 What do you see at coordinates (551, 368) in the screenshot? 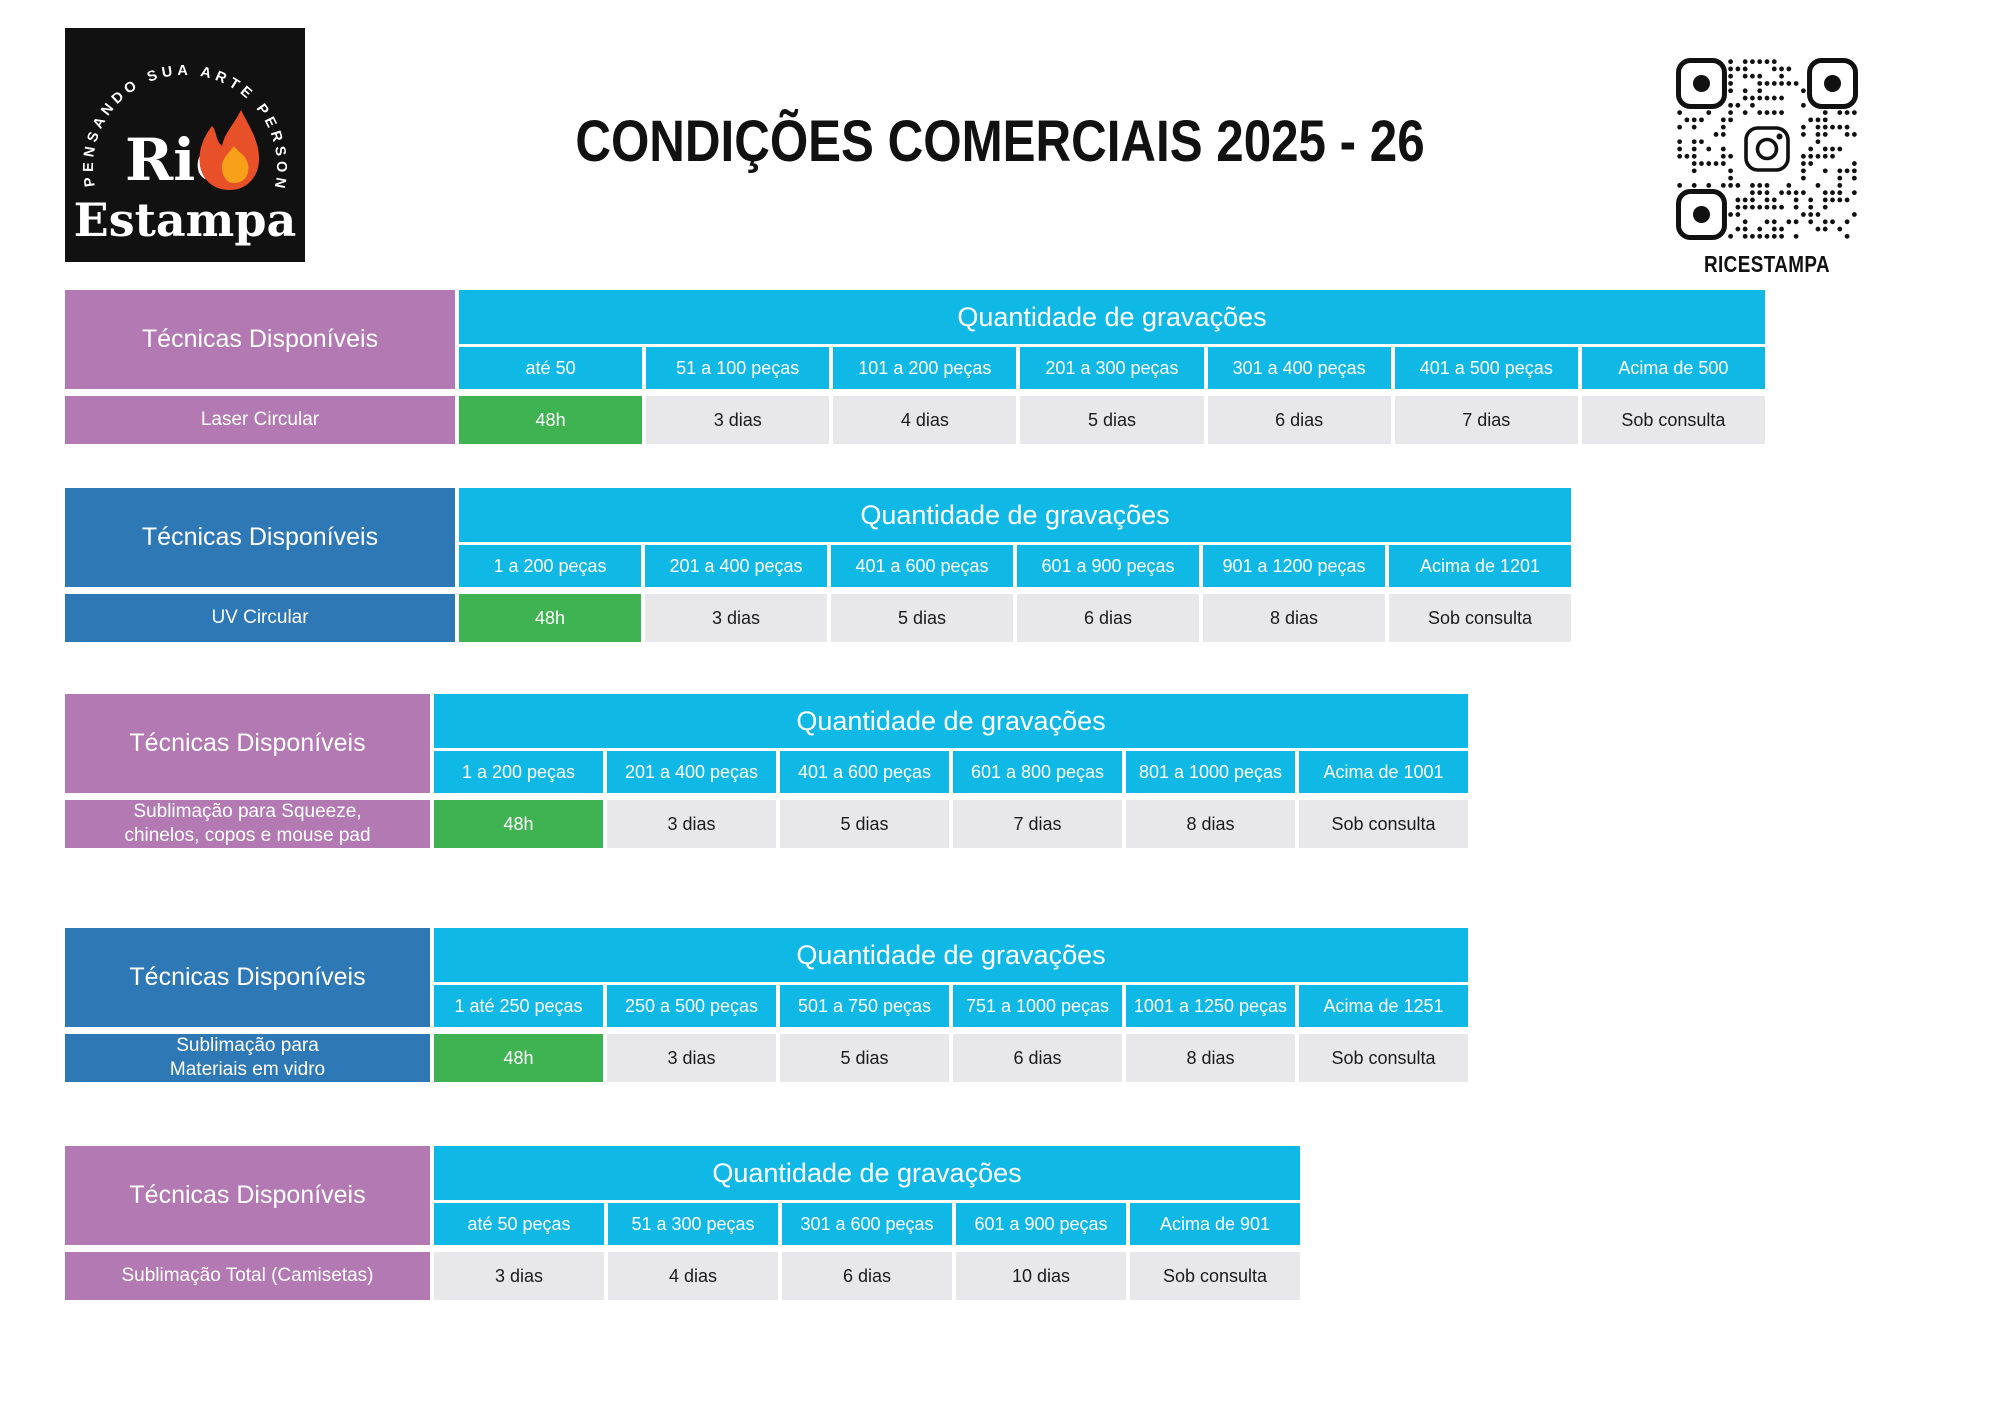
I see `quantity-column-header: até 50` at bounding box center [551, 368].